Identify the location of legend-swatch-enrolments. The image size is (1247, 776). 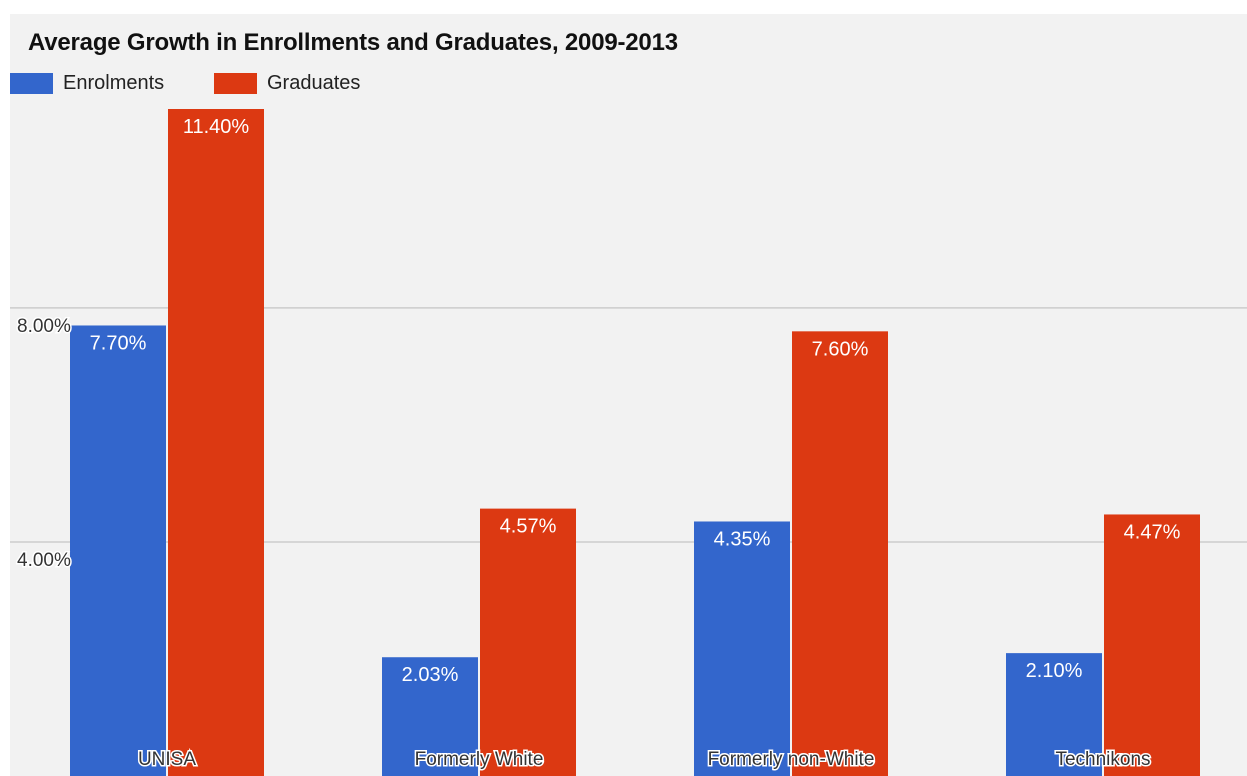
(31, 83).